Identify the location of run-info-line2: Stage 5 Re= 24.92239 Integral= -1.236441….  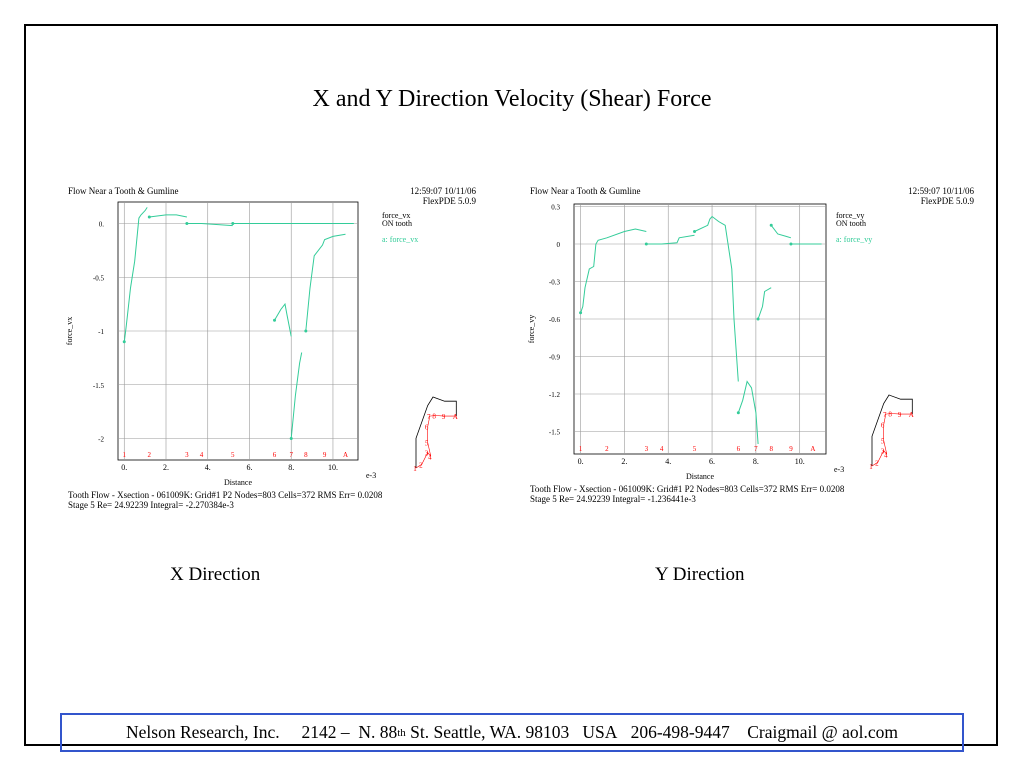
(613, 499).